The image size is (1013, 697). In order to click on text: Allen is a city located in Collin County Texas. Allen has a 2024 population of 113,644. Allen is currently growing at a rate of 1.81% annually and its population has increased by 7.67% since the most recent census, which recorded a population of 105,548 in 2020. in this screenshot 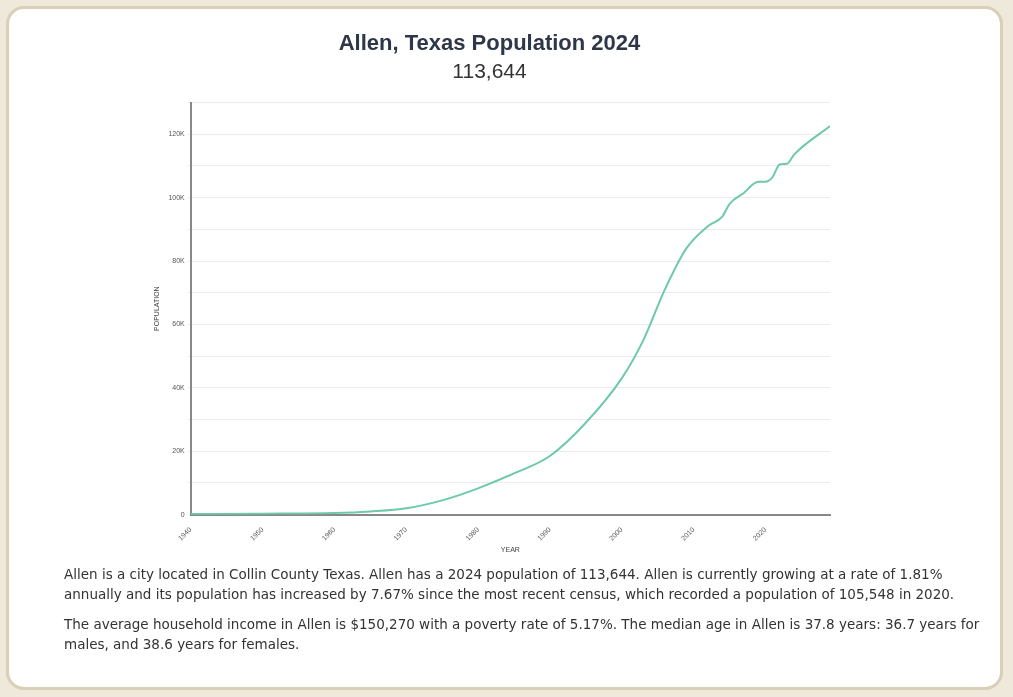, I will do `click(510, 584)`.